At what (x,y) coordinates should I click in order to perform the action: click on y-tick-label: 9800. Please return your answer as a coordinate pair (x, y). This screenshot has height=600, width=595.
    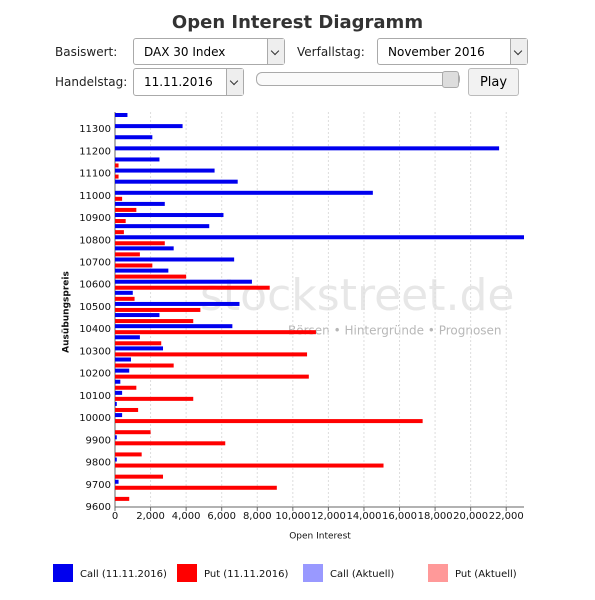
    Looking at the image, I should click on (98, 463).